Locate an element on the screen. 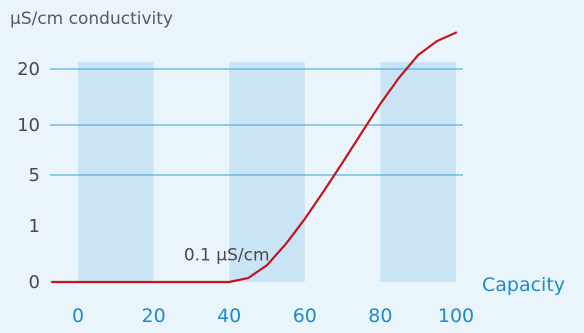 This screenshot has width=584, height=333. x-tick-label: 100 is located at coordinates (456, 316).